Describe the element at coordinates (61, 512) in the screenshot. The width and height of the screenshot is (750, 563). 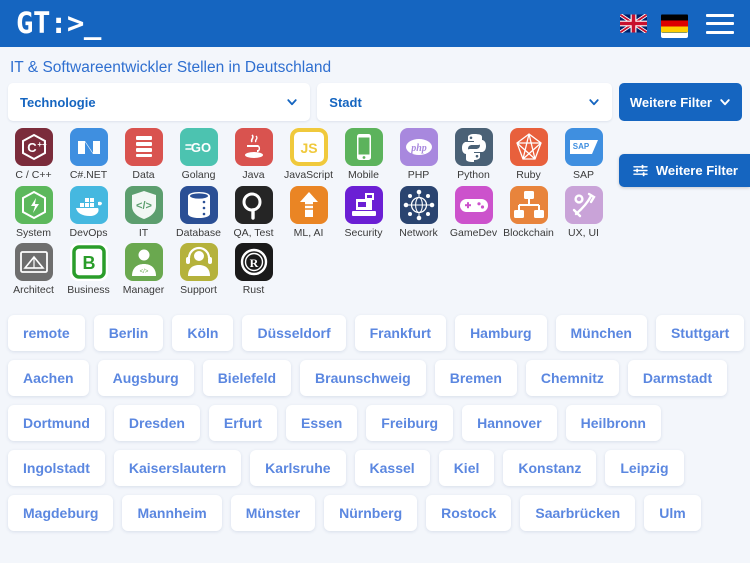
I see `city-chip: Magdeburg` at that location.